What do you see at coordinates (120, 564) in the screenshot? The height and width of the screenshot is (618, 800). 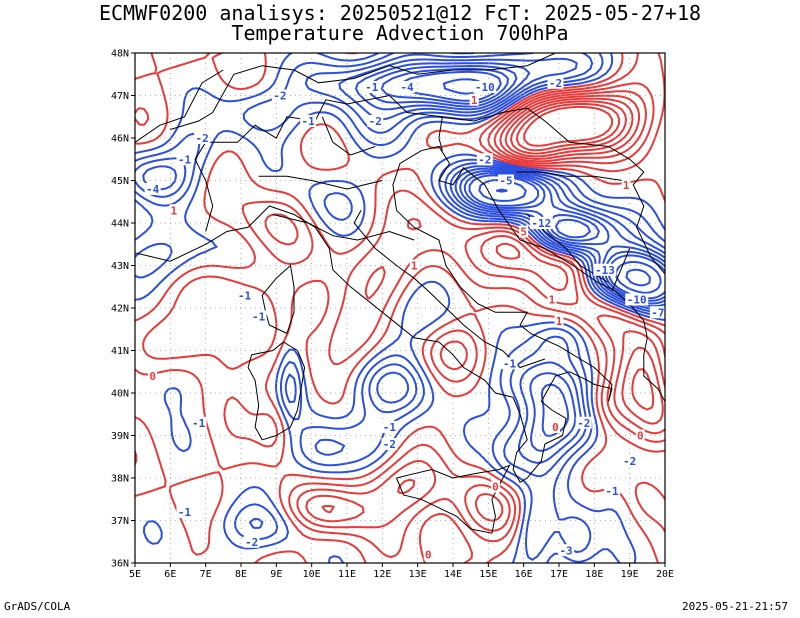 I see `y-tick-label: 36N` at bounding box center [120, 564].